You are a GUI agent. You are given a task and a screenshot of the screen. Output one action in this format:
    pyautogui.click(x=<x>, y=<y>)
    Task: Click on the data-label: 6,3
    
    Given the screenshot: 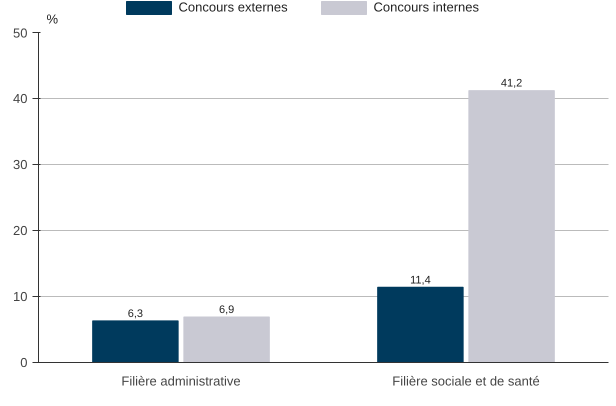 What is the action you would take?
    pyautogui.click(x=136, y=314)
    